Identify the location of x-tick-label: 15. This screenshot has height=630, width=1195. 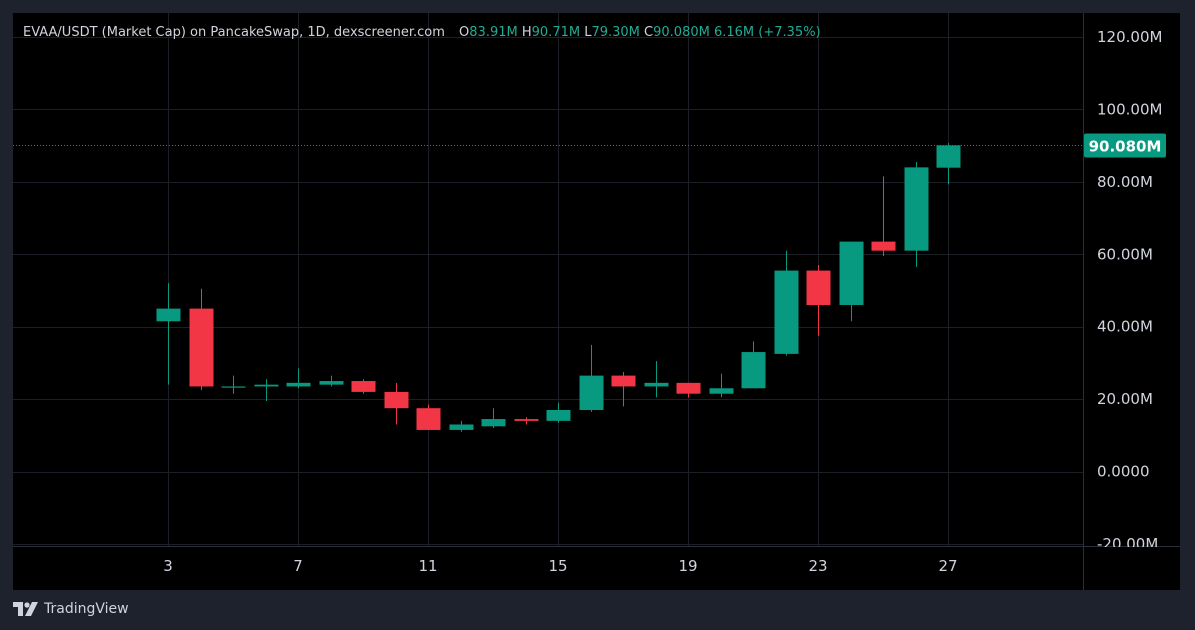
(557, 566).